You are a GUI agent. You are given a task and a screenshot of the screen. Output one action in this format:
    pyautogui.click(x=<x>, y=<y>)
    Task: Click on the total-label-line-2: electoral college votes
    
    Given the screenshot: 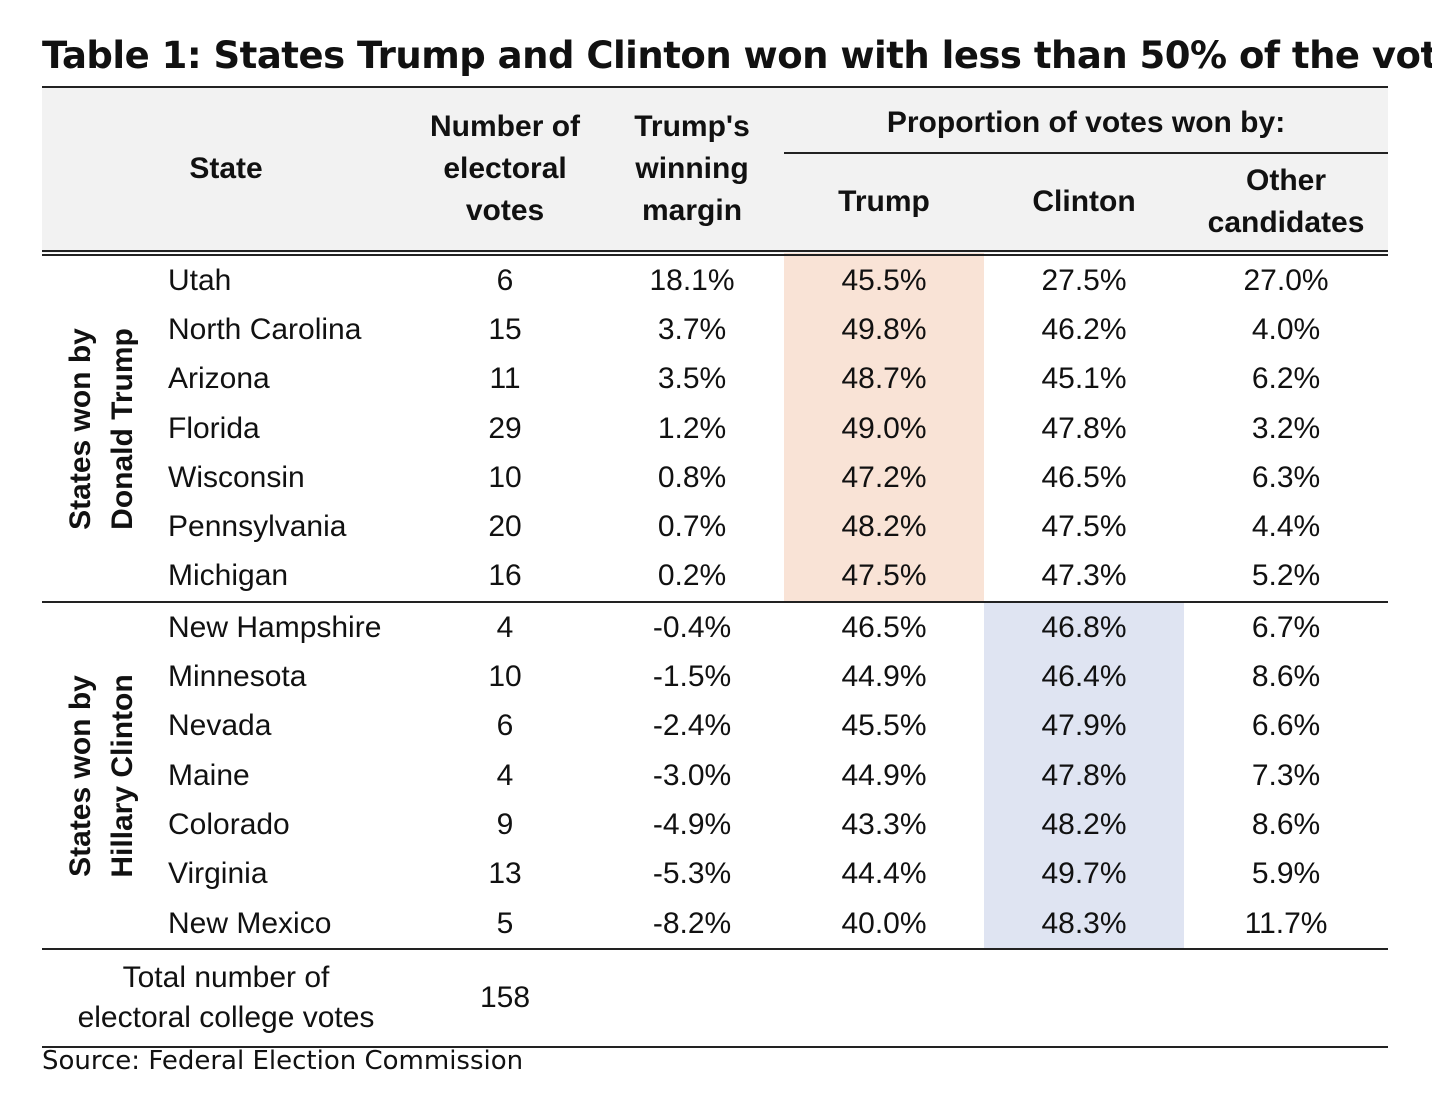 What is the action you would take?
    pyautogui.click(x=226, y=1018)
    